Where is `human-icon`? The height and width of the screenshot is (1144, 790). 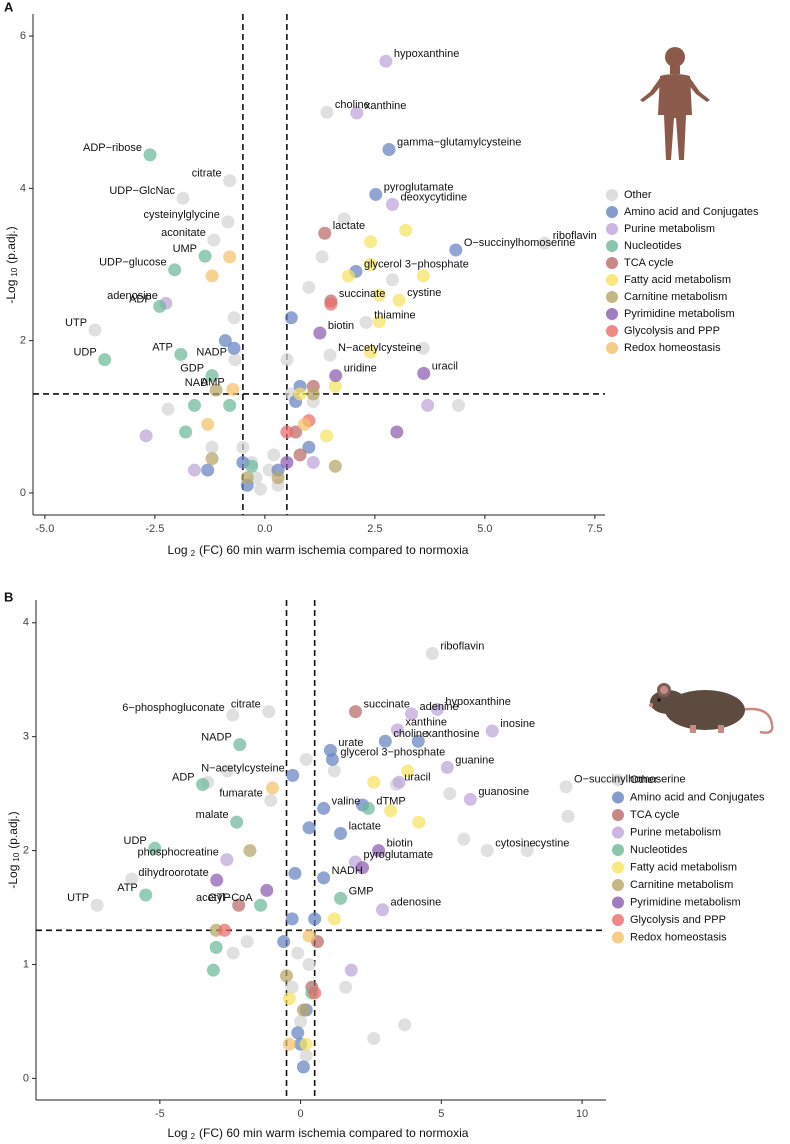
human-icon is located at coordinates (675, 103).